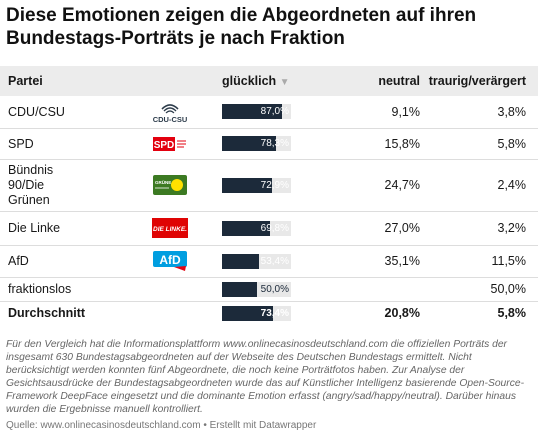 Image resolution: width=538 pixels, height=439 pixels. I want to click on happy-bar: 87,0%, so click(256, 112).